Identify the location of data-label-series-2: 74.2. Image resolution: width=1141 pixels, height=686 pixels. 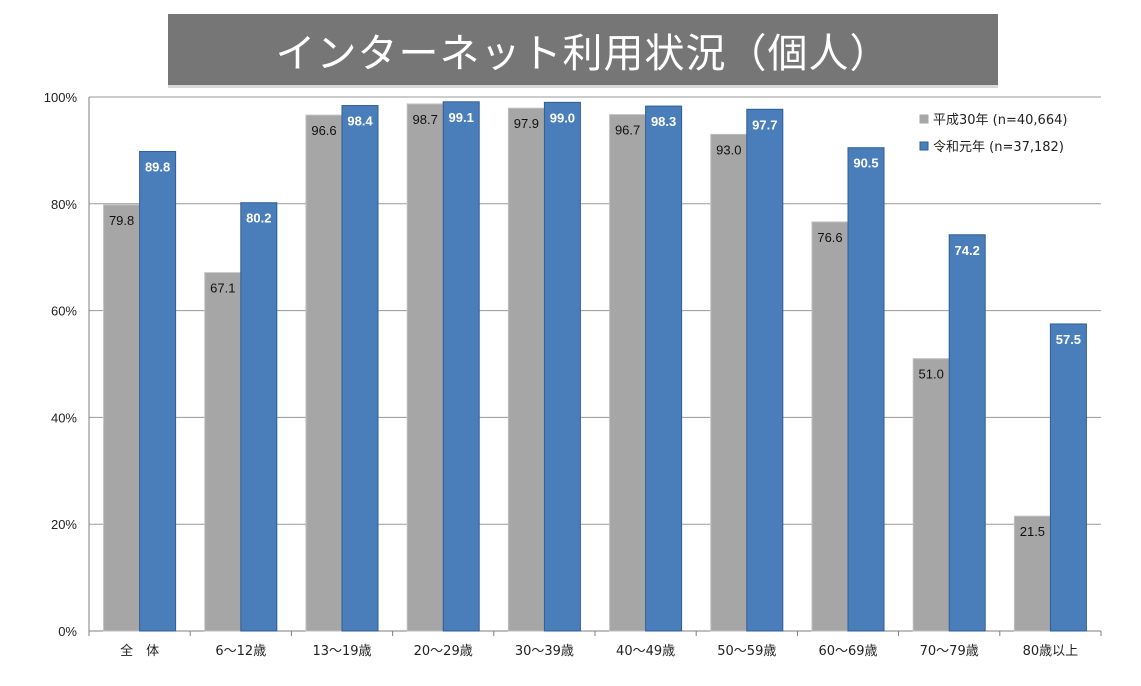
(967, 250).